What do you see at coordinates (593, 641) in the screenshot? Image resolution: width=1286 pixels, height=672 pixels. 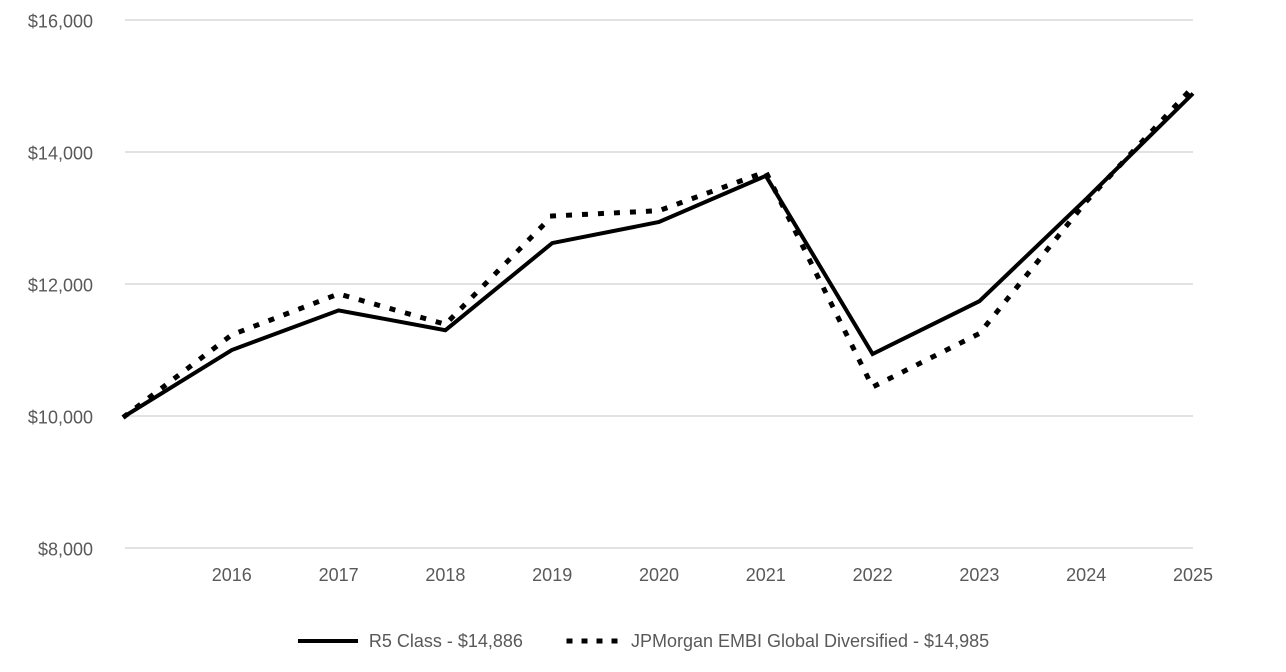 I see `dotted-line-swatch-icon` at bounding box center [593, 641].